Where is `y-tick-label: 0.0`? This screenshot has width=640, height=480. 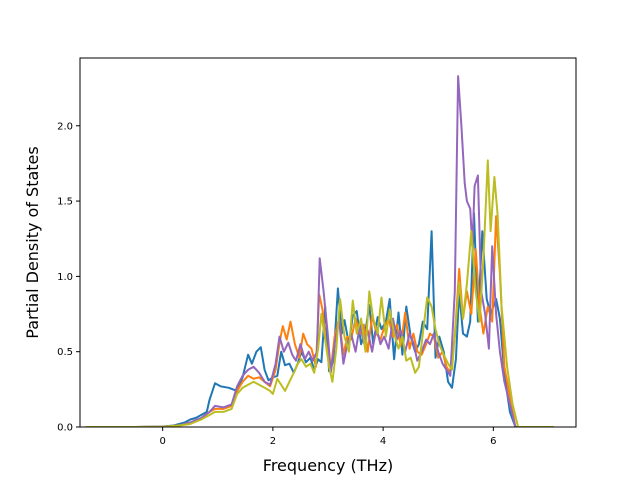
y-tick-label: 0.0 is located at coordinates (65, 428).